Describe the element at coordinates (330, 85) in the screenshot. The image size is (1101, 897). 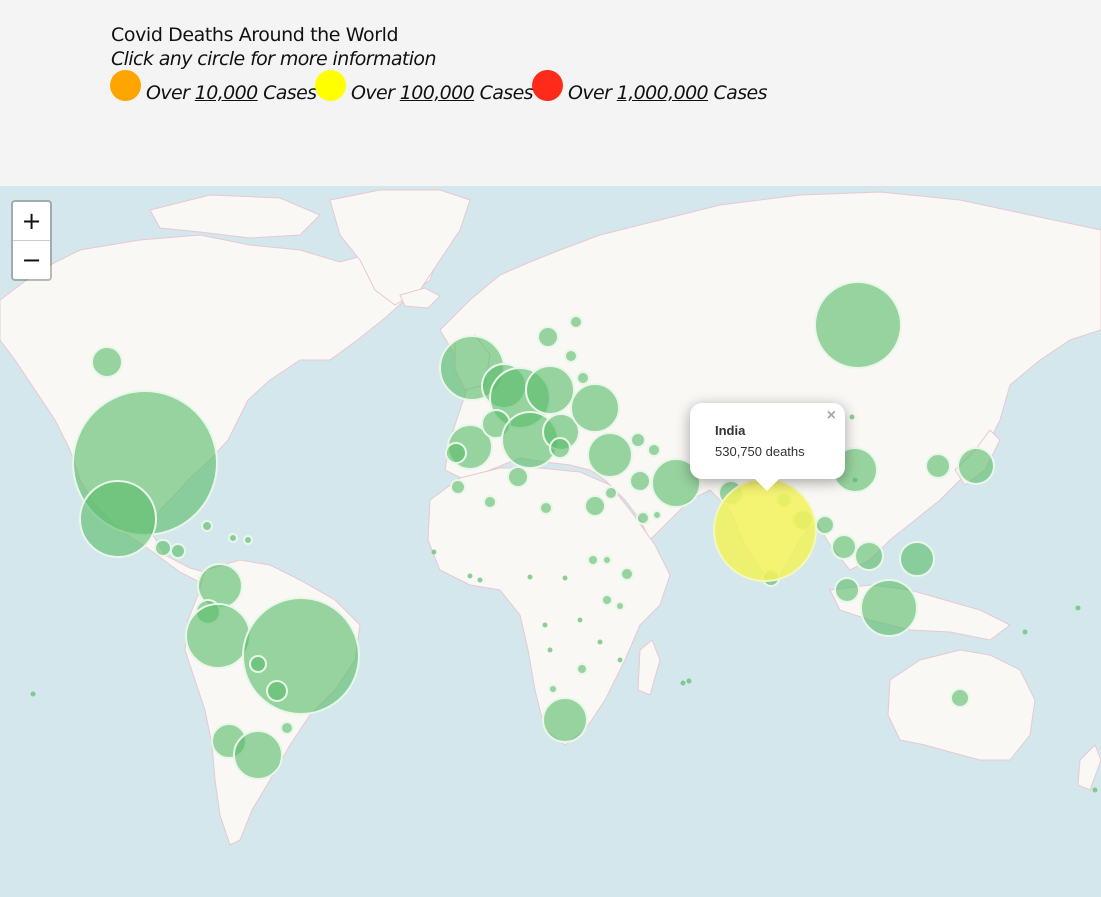
I see `legend-swatch-yellow` at that location.